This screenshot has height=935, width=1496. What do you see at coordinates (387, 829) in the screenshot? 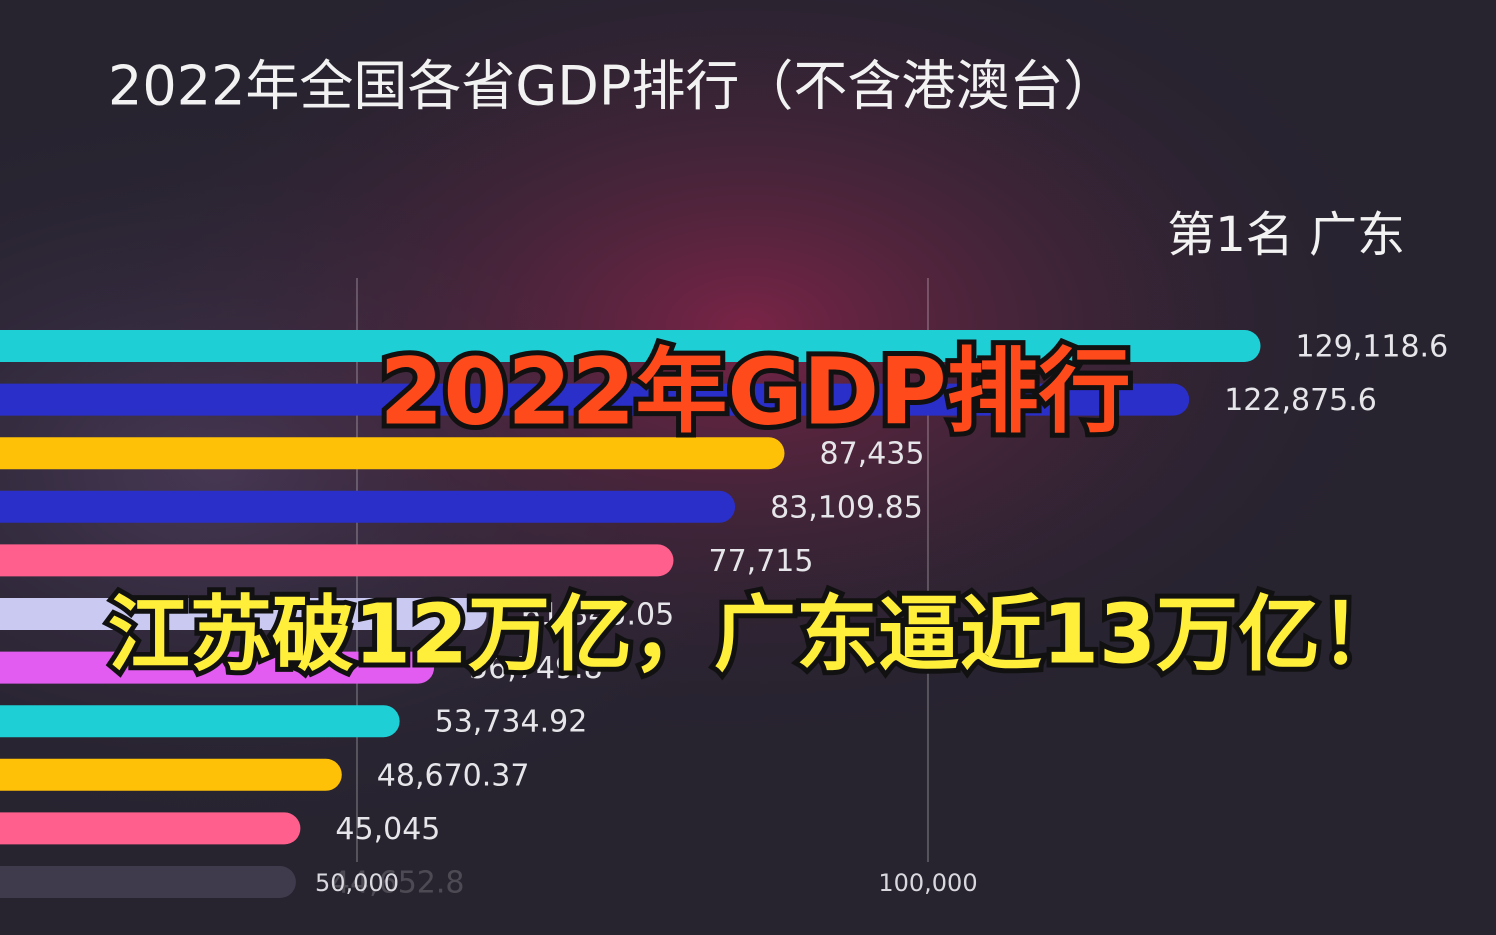
I see `value-label: 45,045` at bounding box center [387, 829].